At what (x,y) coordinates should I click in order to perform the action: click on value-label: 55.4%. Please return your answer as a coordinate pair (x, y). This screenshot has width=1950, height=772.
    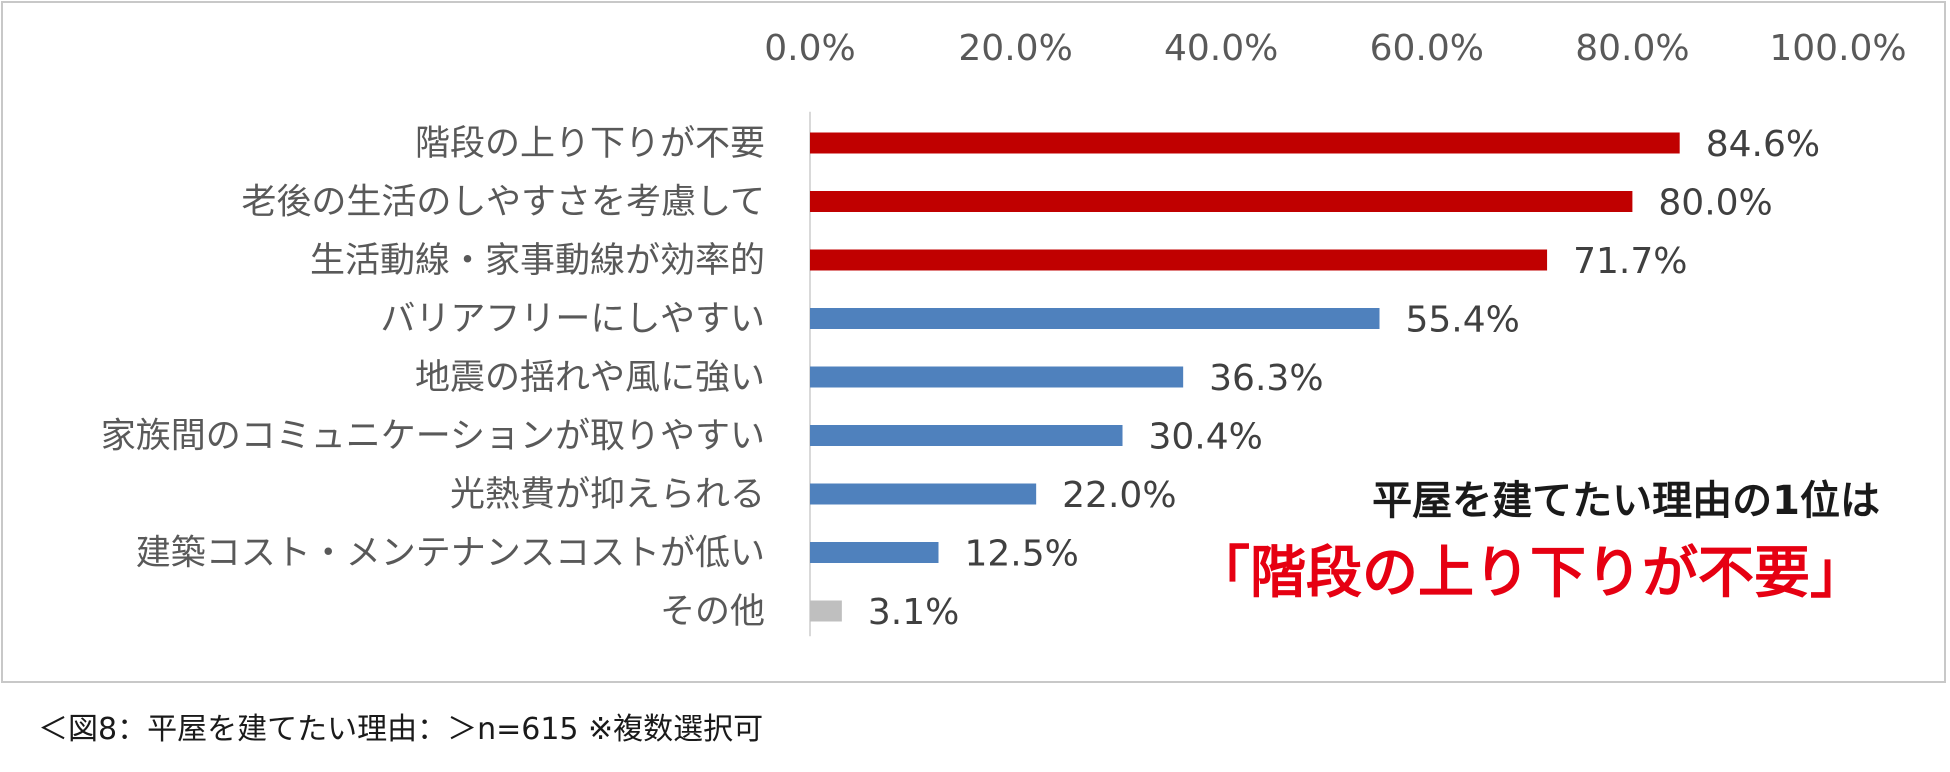
    Looking at the image, I should click on (1463, 320).